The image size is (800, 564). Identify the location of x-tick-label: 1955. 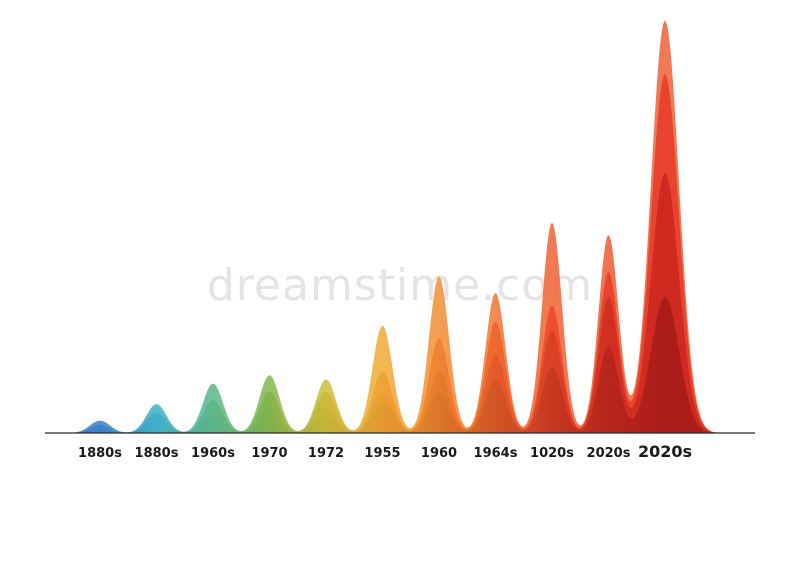
(382, 453).